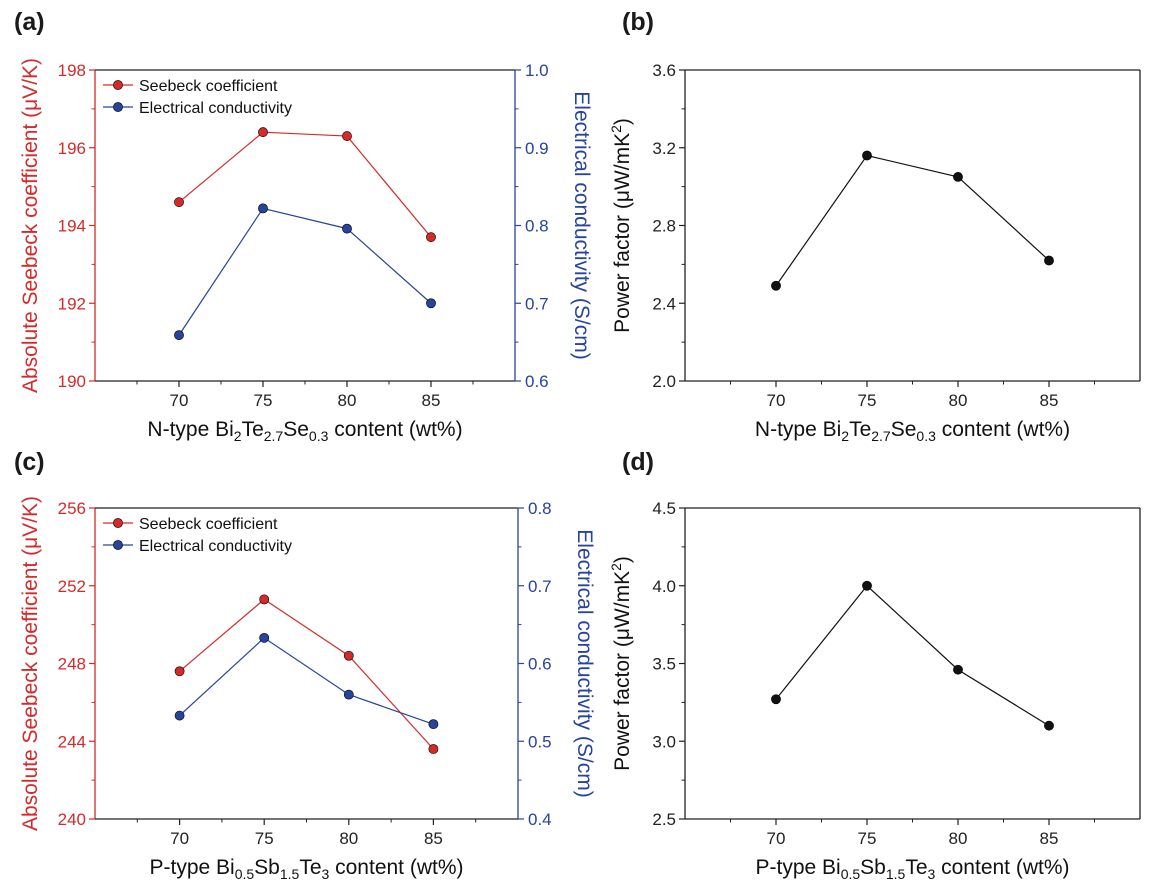  What do you see at coordinates (664, 819) in the screenshot?
I see `y-left-tick-label: 2.5` at bounding box center [664, 819].